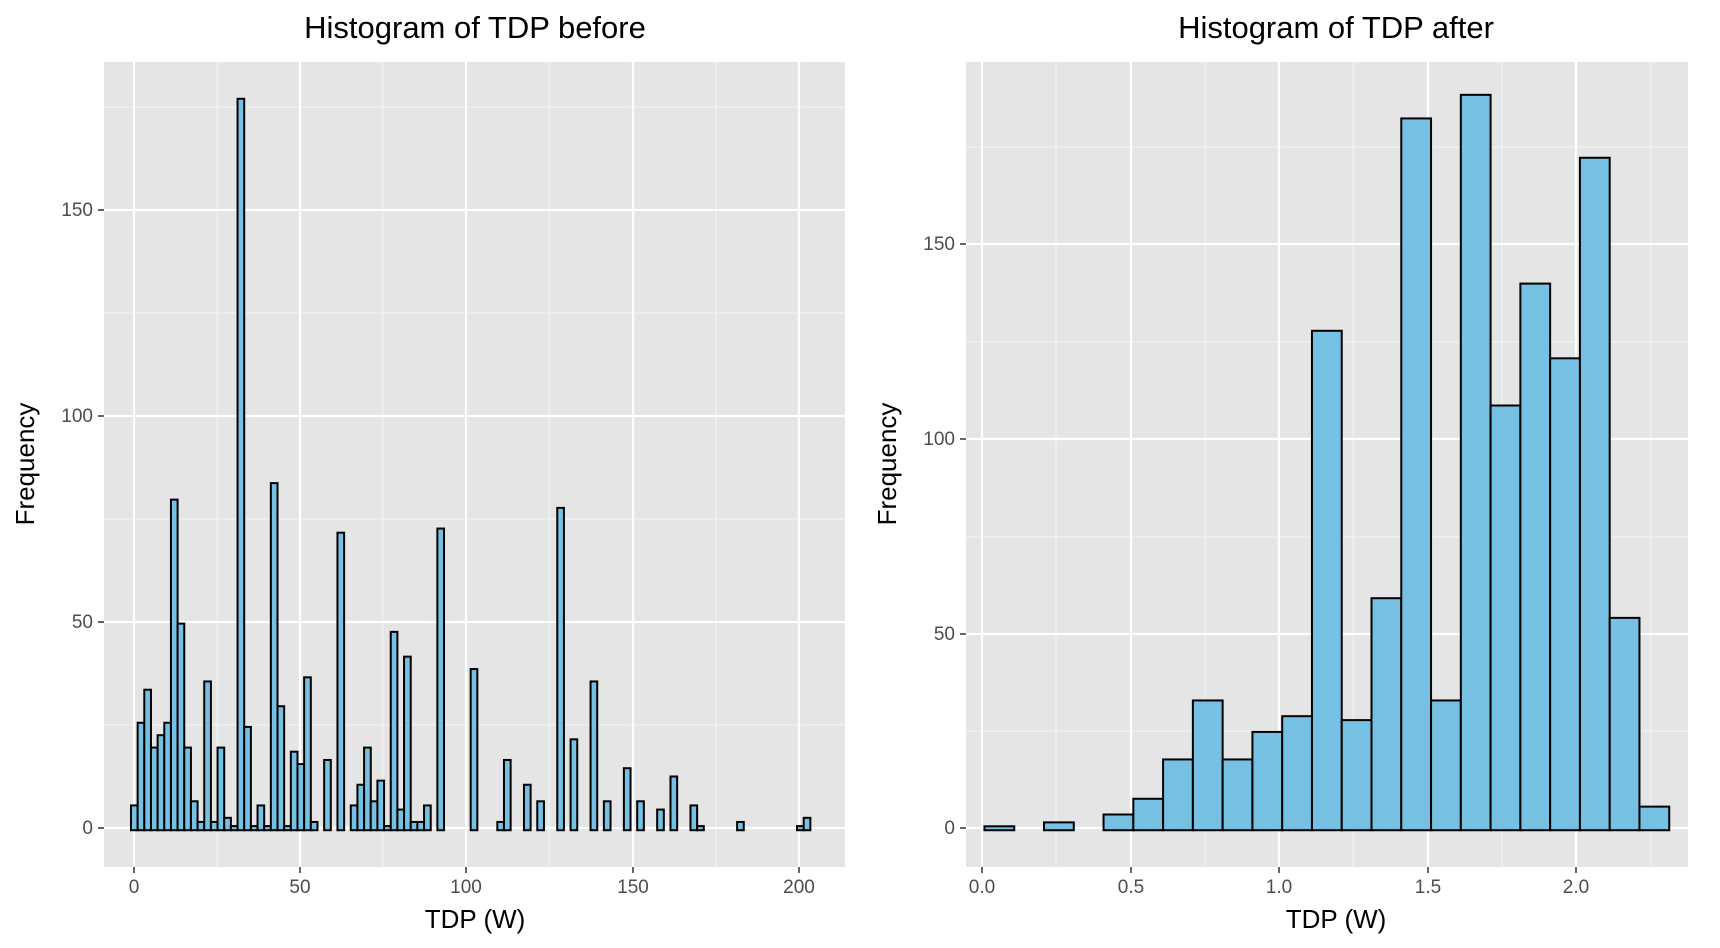 Image resolution: width=1720 pixels, height=948 pixels. What do you see at coordinates (134, 887) in the screenshot?
I see `x-tick-label: 0` at bounding box center [134, 887].